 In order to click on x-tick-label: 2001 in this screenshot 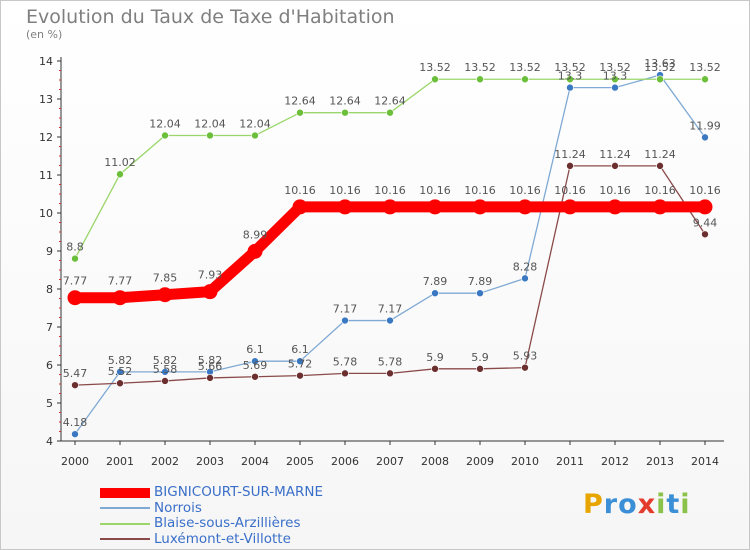, I will do `click(120, 461)`.